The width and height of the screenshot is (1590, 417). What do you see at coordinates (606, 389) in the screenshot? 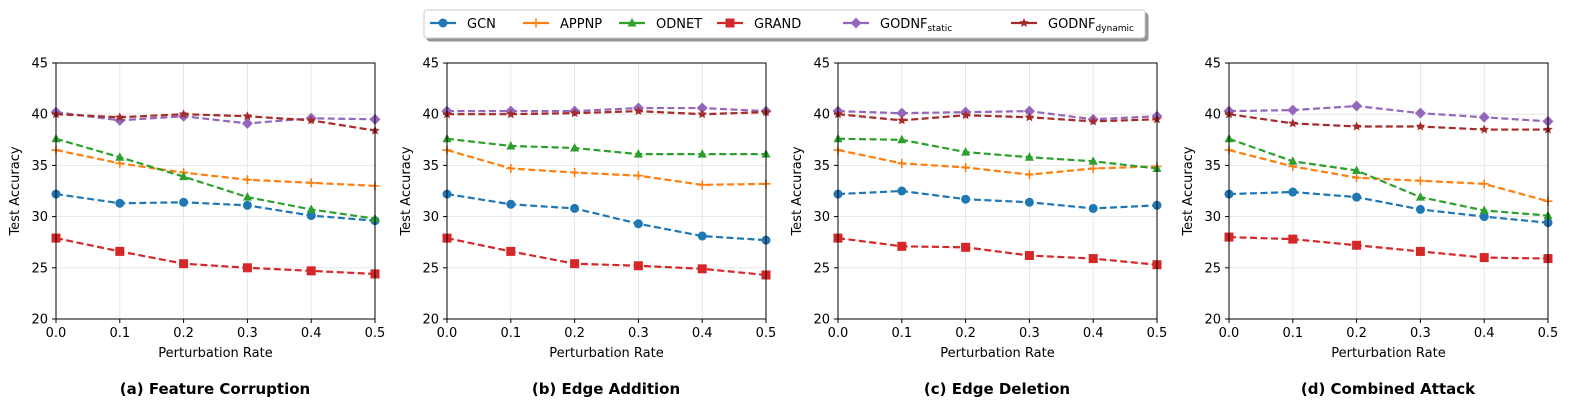
I see `panel-title: (b) Edge Addition` at bounding box center [606, 389].